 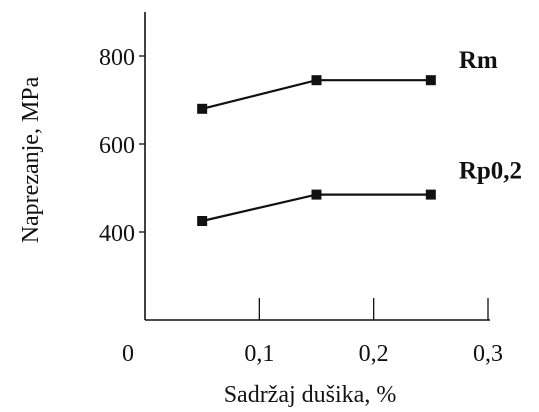 I want to click on y-axis-title: Naprezanje, MPa, so click(x=31, y=159).